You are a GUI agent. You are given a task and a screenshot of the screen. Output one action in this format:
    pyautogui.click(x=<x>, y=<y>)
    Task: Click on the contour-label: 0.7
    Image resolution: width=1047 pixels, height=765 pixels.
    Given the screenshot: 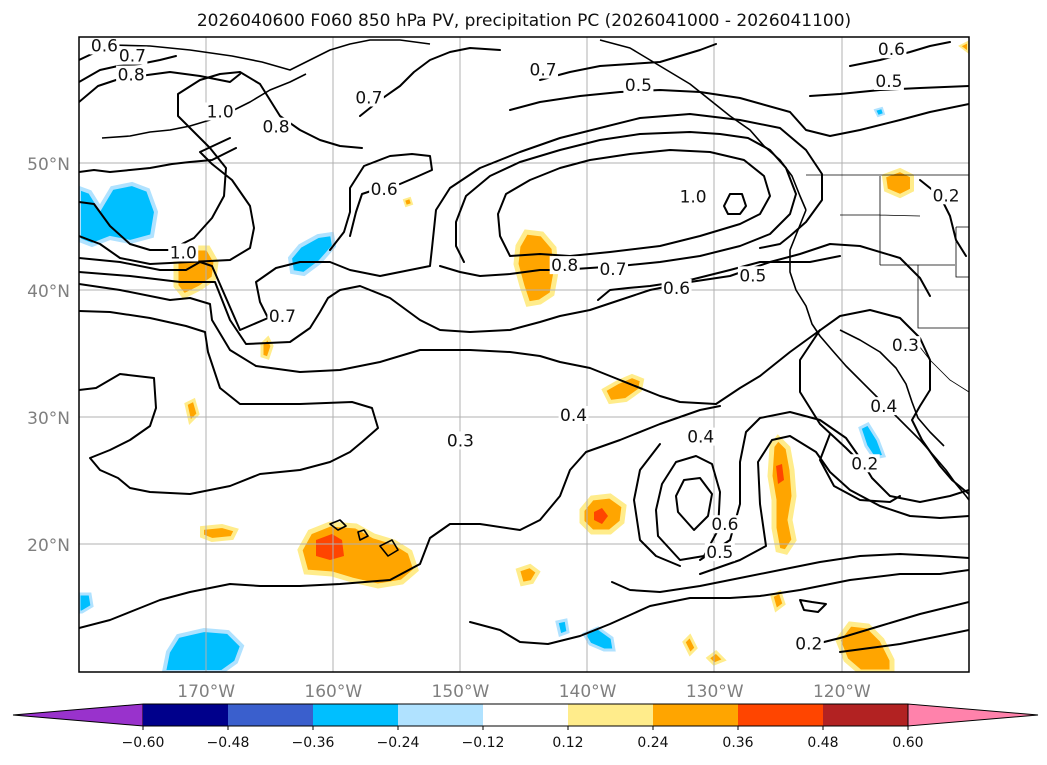 What is the action you would take?
    pyautogui.click(x=368, y=99)
    